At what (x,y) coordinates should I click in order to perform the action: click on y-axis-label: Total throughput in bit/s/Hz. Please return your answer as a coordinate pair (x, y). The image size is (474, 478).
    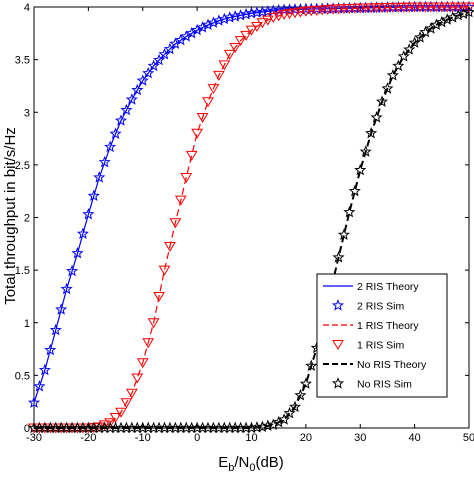
    Looking at the image, I should click on (10, 216).